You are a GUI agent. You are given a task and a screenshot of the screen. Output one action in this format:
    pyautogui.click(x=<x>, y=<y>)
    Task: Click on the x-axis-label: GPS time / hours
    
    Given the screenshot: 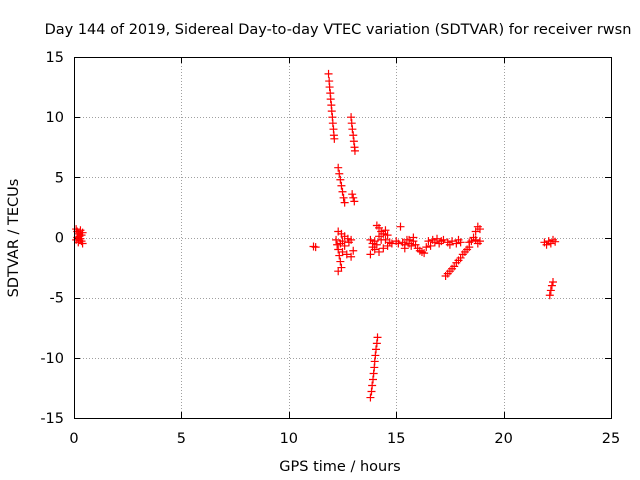 What is the action you would take?
    pyautogui.click(x=339, y=467)
    